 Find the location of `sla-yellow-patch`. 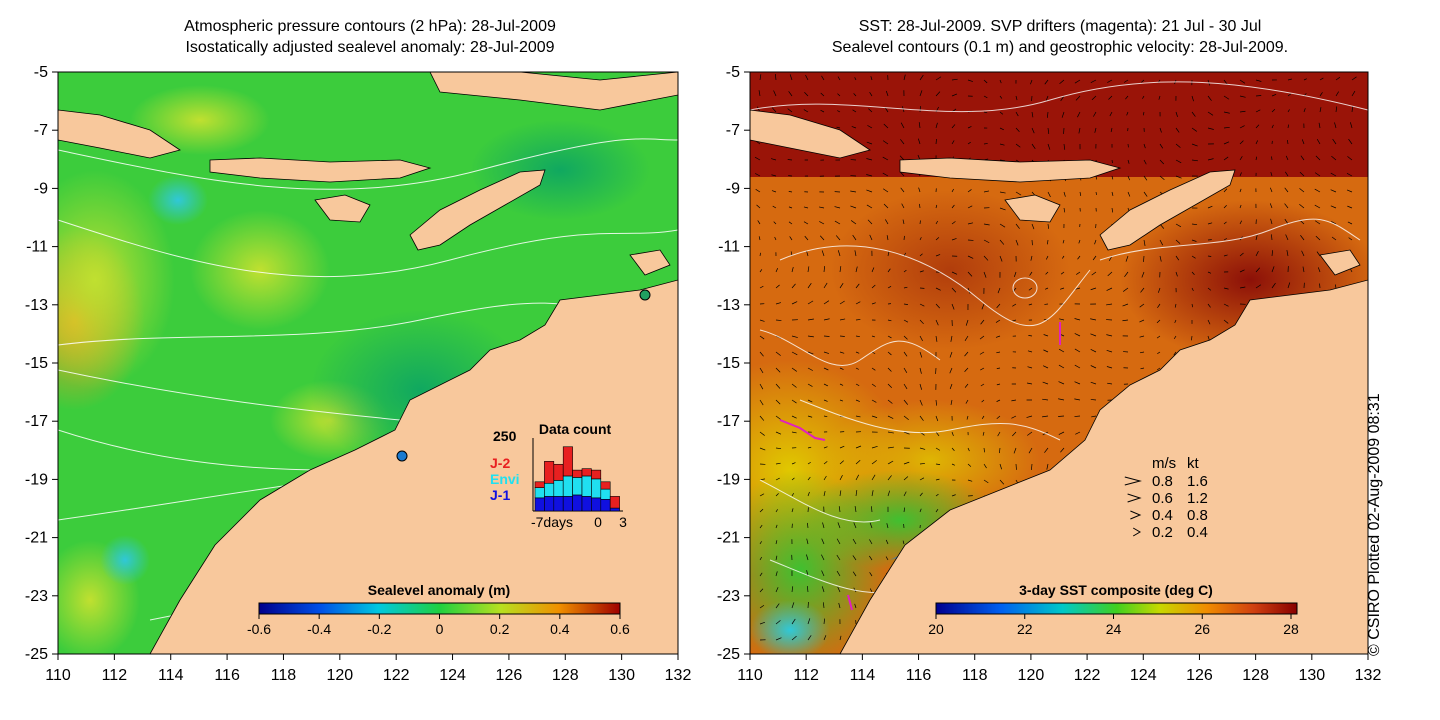

sla-yellow-patch is located at coordinates (260, 270).